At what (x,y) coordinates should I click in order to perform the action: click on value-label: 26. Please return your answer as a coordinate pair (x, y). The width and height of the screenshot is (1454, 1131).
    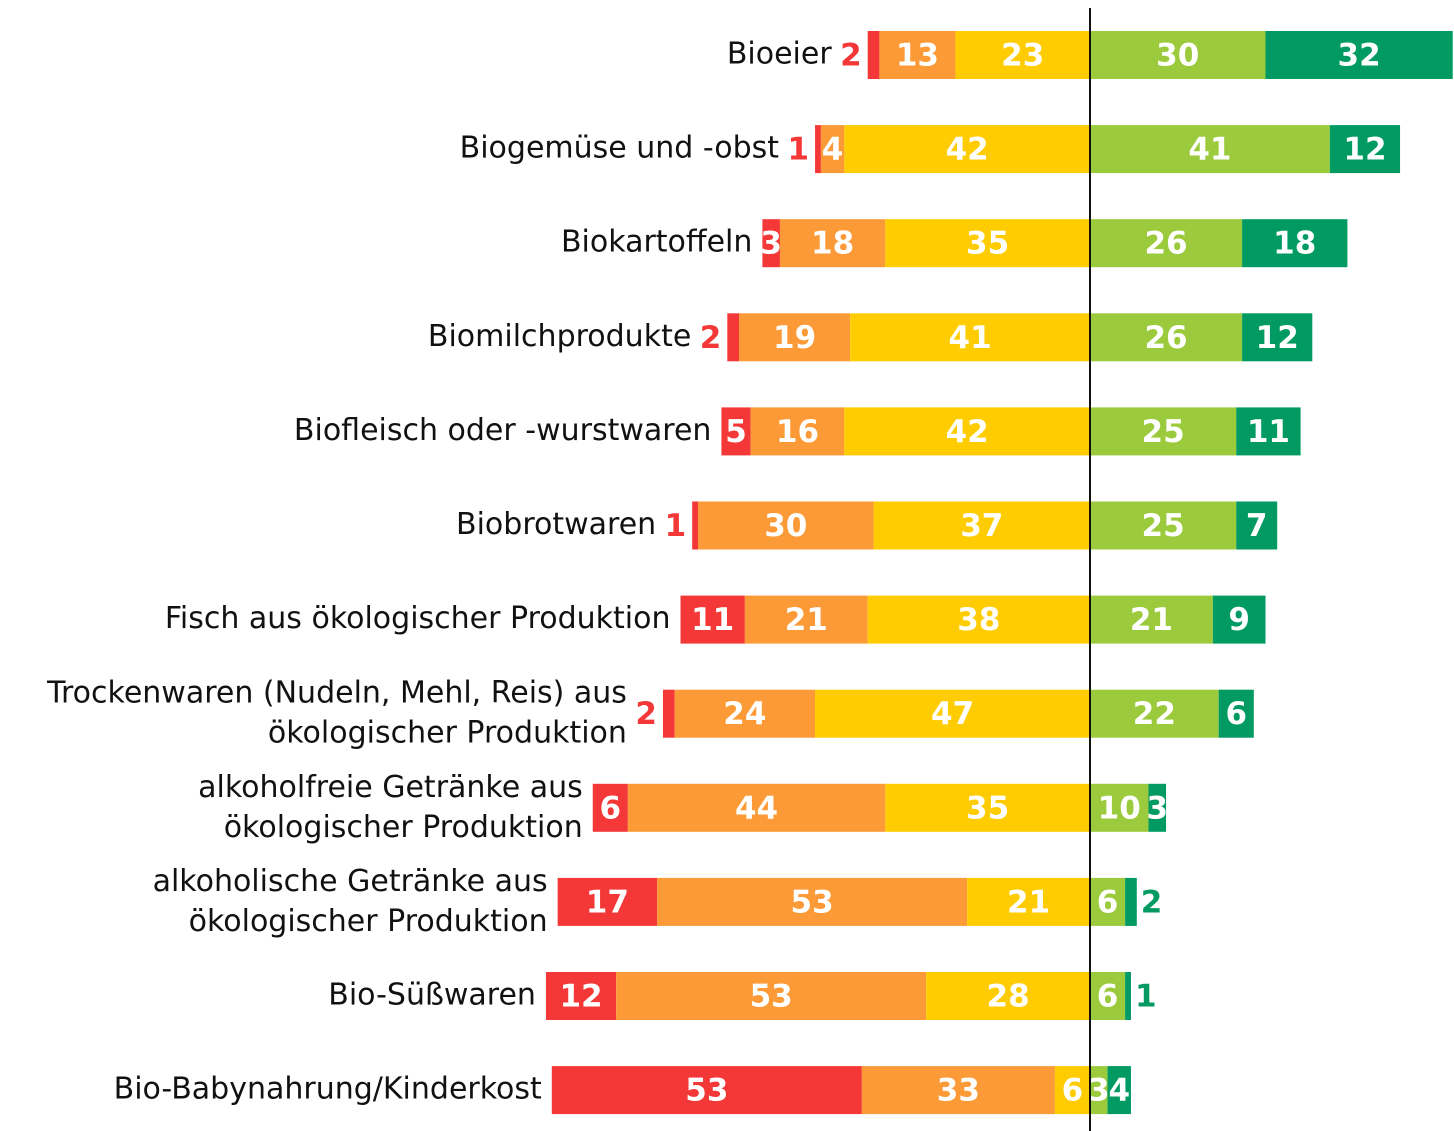
    Looking at the image, I should click on (1165, 338).